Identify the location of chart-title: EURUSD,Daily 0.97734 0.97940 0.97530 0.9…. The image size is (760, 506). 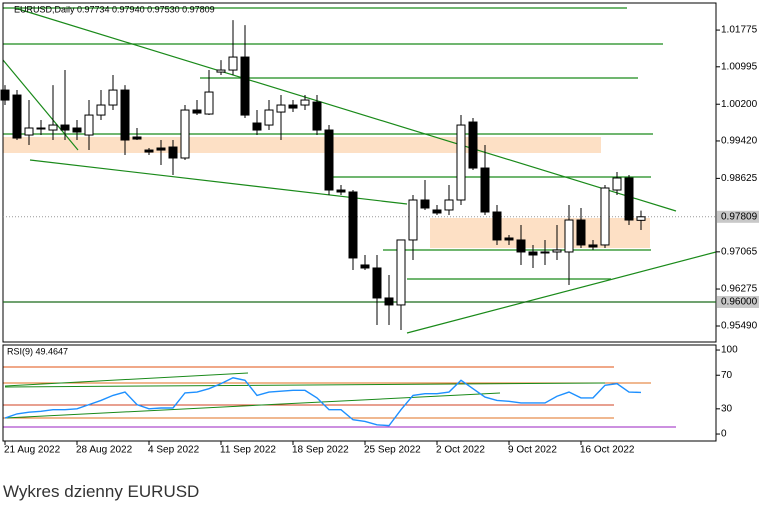
(114, 9).